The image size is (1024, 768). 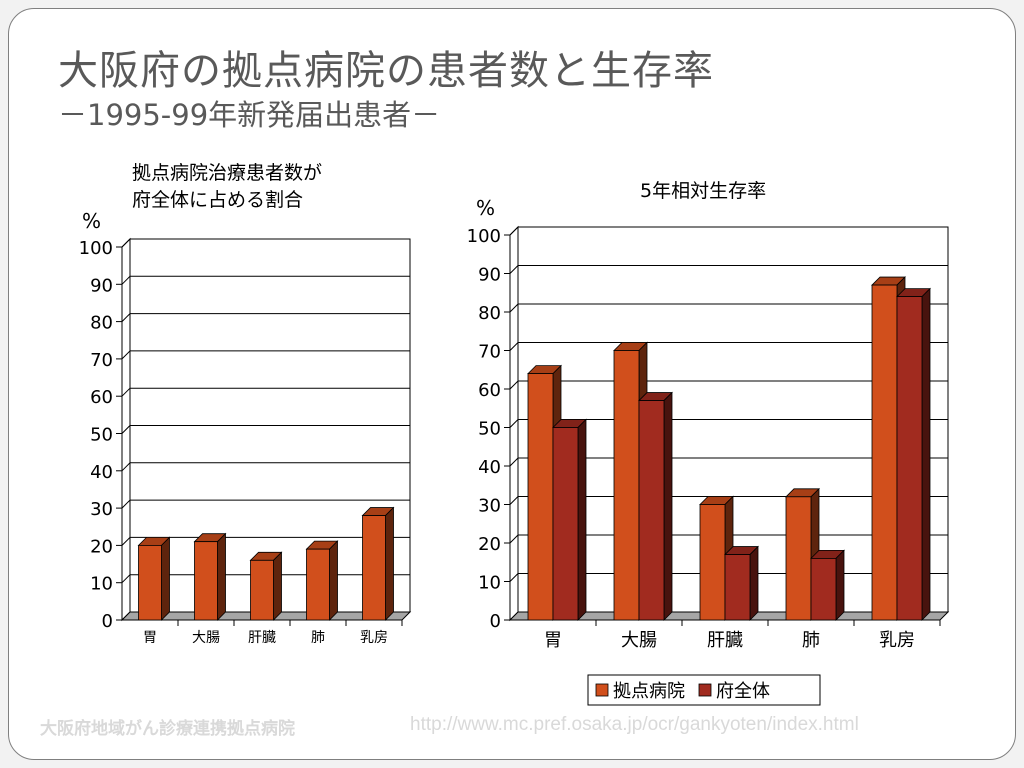 What do you see at coordinates (386, 71) in the screenshot?
I see `page-title: 大阪府の拠点病院の患者数と生存率` at bounding box center [386, 71].